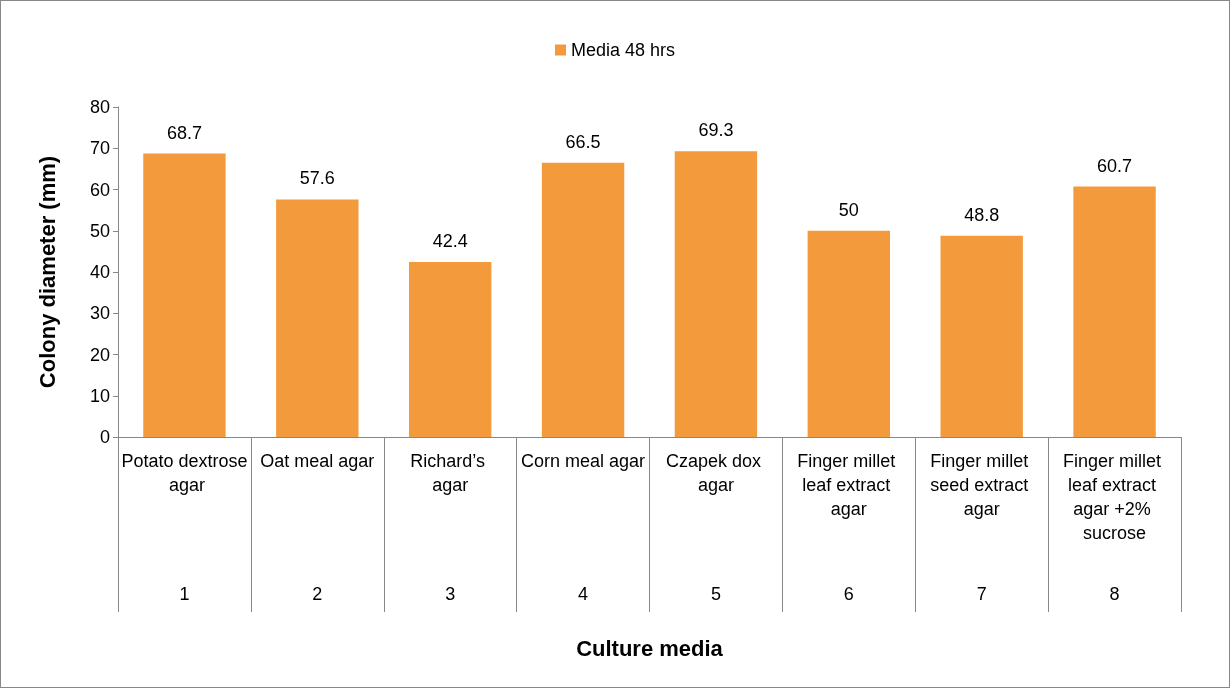  I want to click on y-tick-label: 70, so click(99, 148).